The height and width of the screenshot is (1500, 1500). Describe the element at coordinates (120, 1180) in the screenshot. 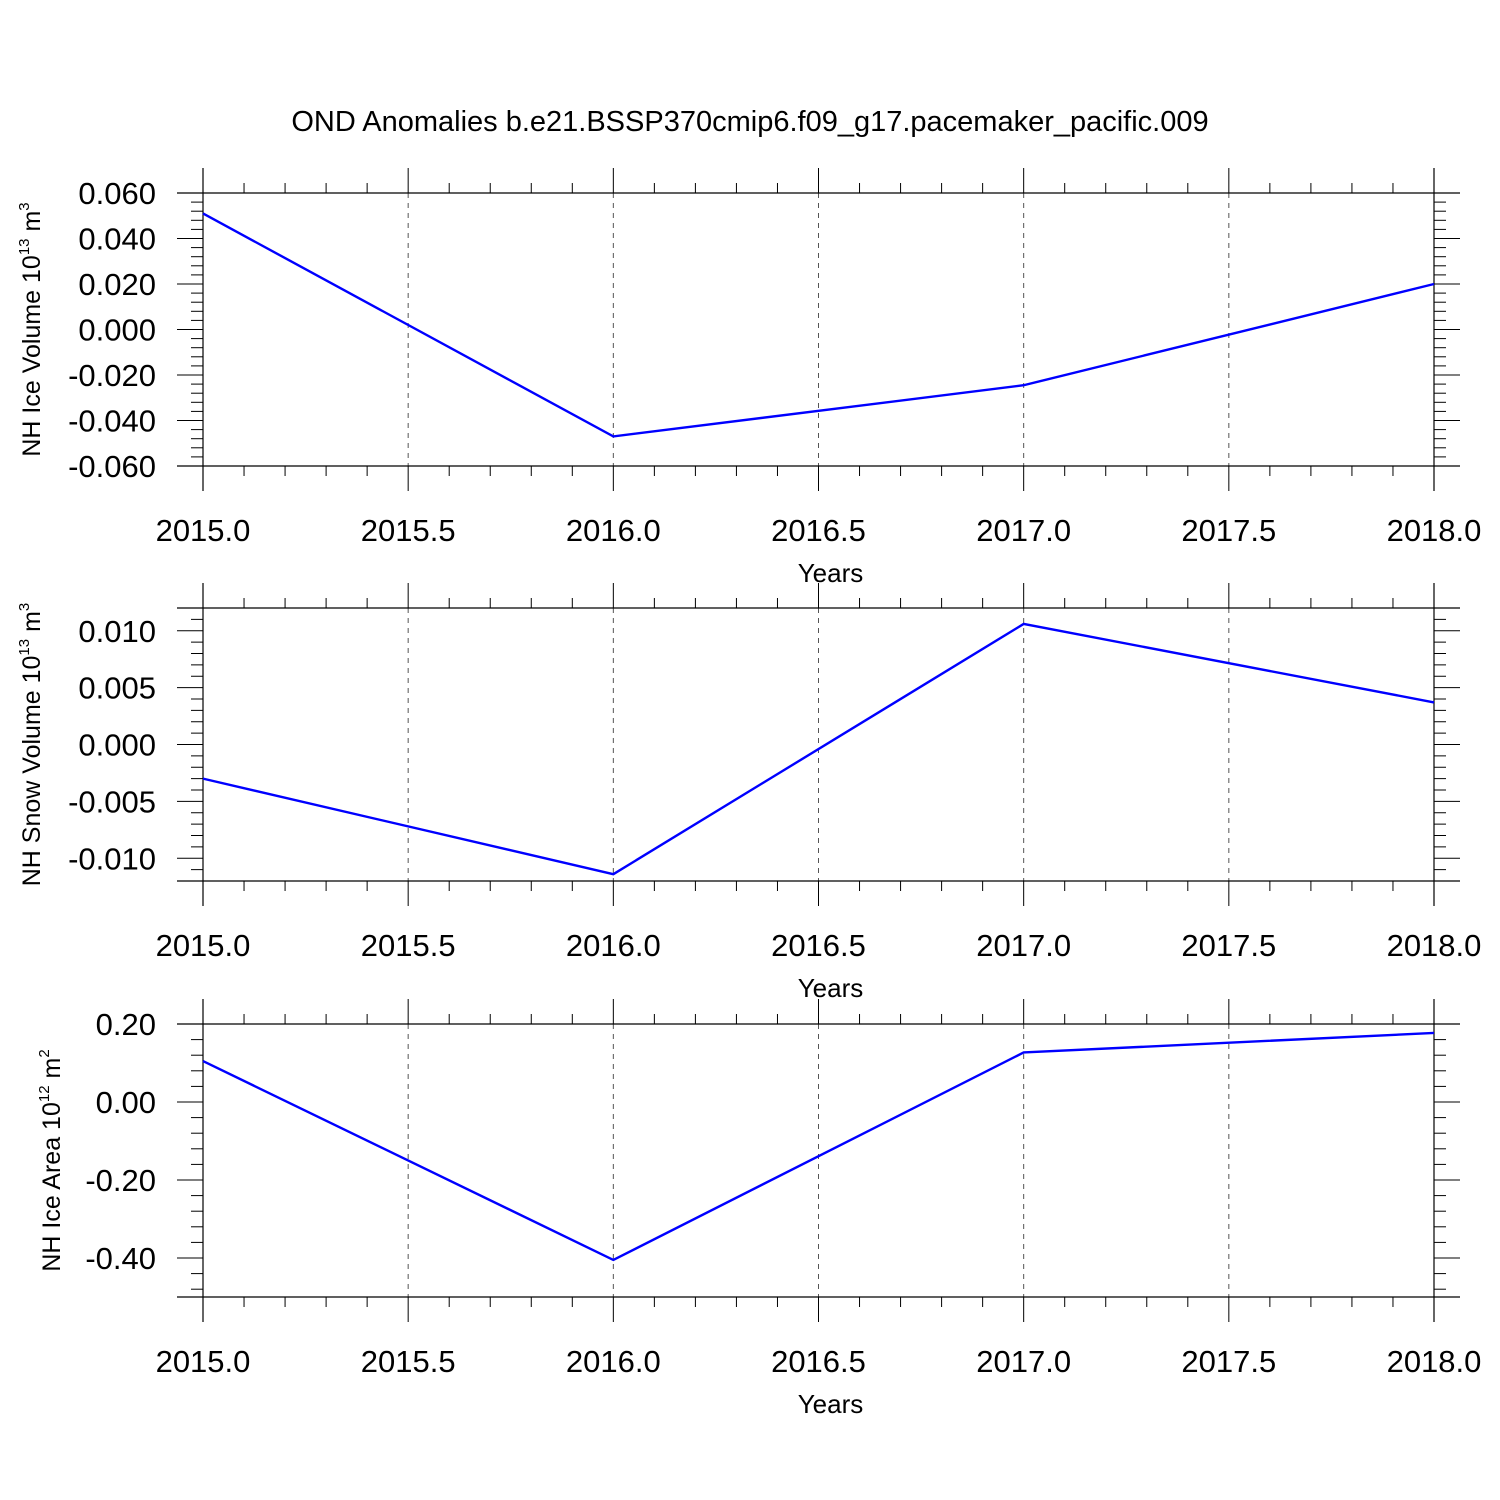

I see `y-tick-label: -0.20` at that location.